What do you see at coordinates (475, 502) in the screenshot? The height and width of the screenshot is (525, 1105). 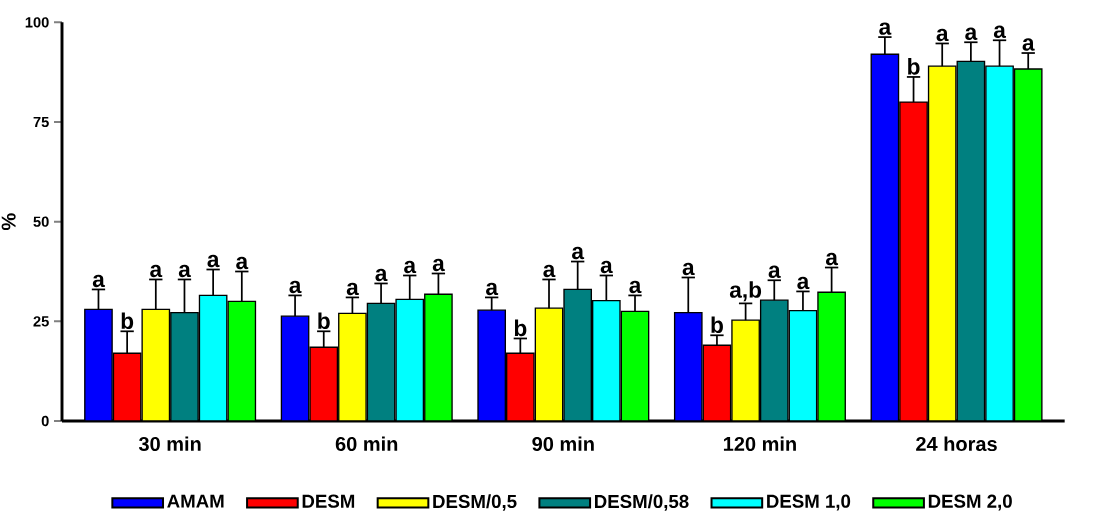 I see `legend-label: DESM/0,5` at bounding box center [475, 502].